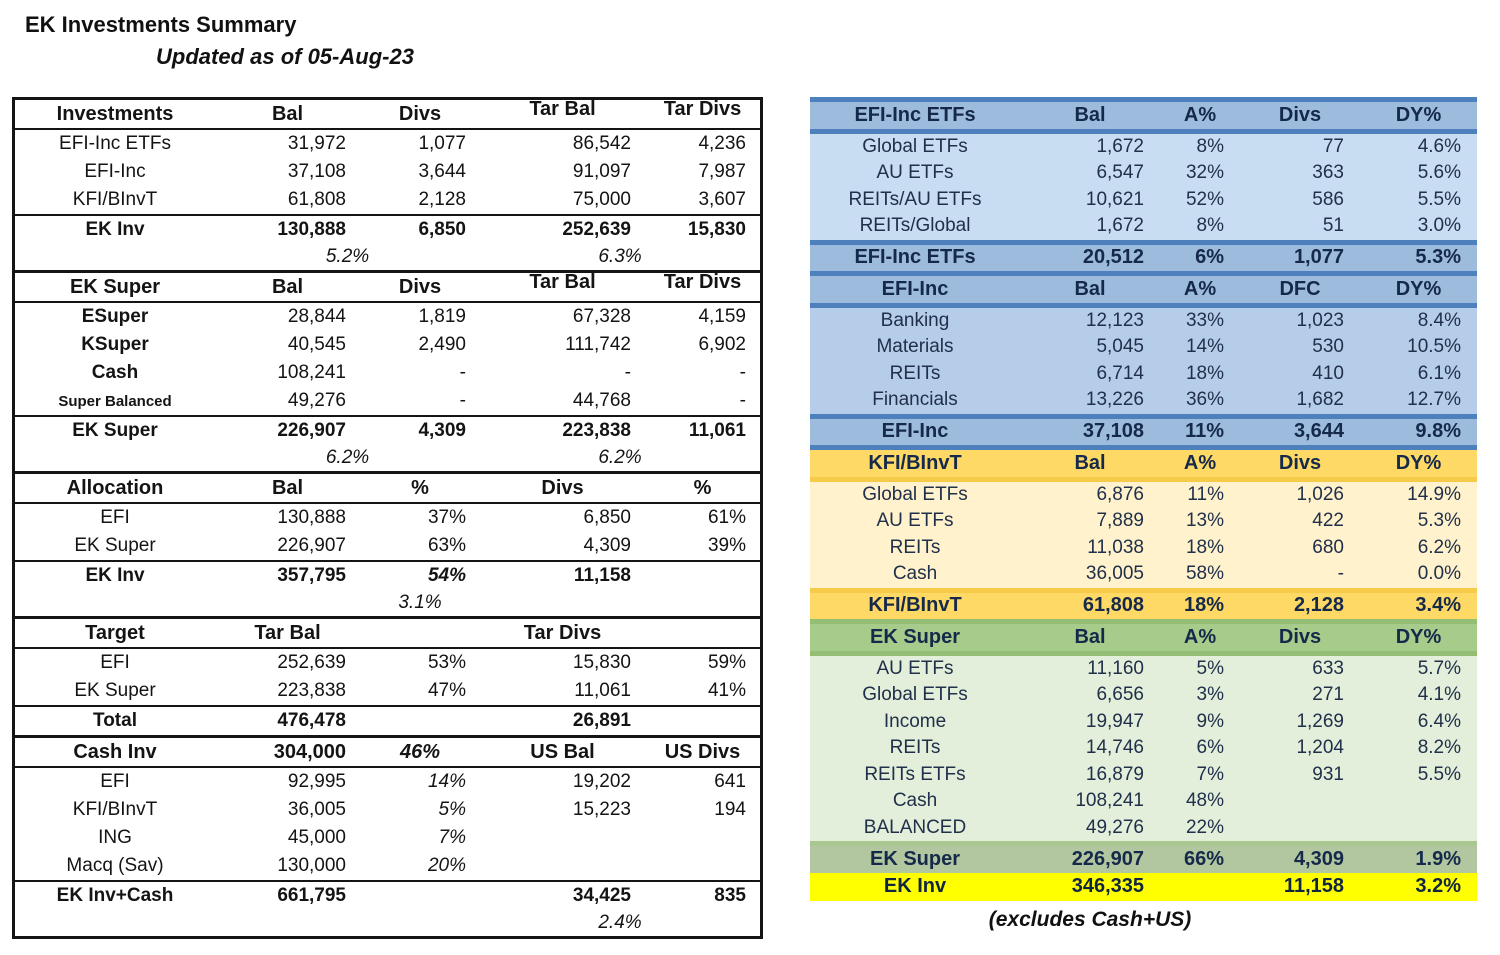 This screenshot has height=955, width=1500. I want to click on data-row: Global ETFs 1,672 8% 77 4.6%, so click(1143, 146).